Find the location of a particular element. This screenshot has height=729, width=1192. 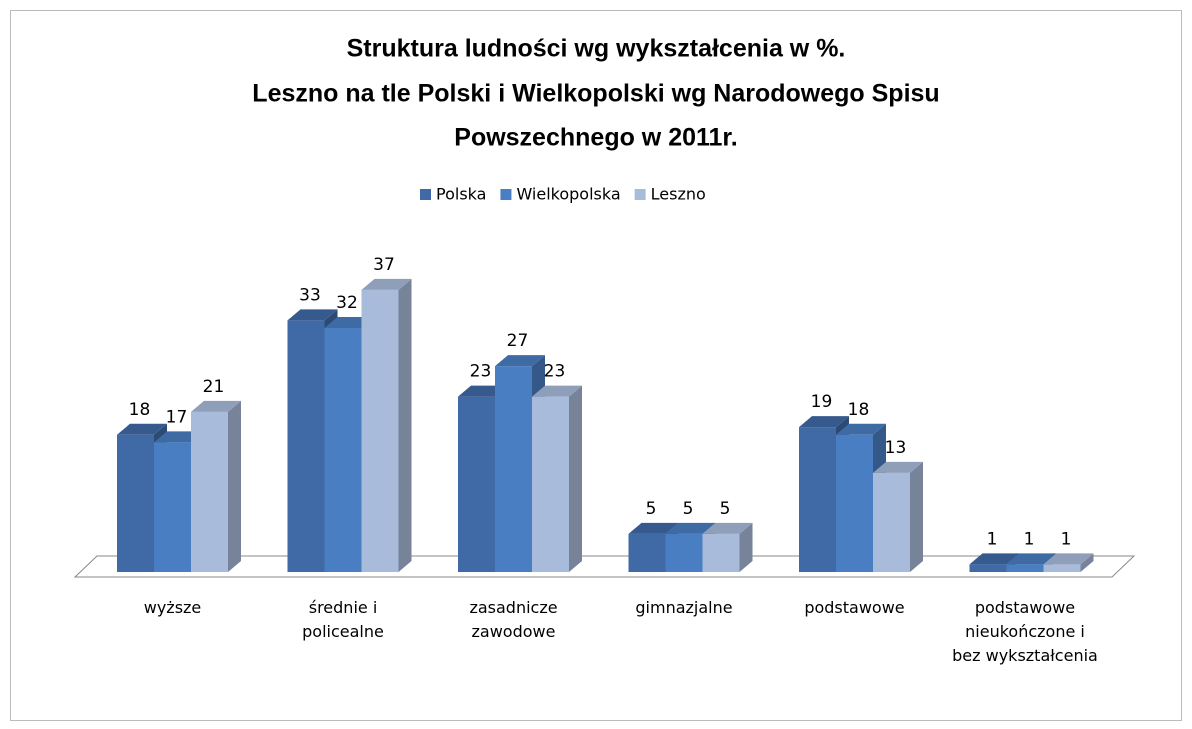

x-tick-label: gimnazjalne is located at coordinates (684, 607).